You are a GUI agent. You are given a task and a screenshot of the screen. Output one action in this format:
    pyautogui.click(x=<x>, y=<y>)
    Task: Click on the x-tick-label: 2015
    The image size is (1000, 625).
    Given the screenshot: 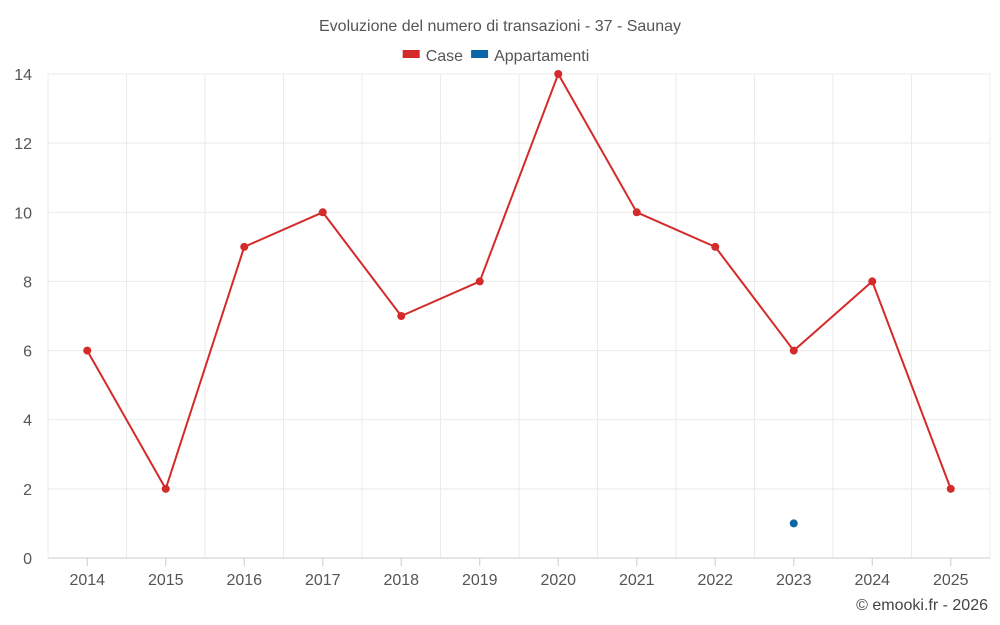 What is the action you would take?
    pyautogui.click(x=166, y=580)
    